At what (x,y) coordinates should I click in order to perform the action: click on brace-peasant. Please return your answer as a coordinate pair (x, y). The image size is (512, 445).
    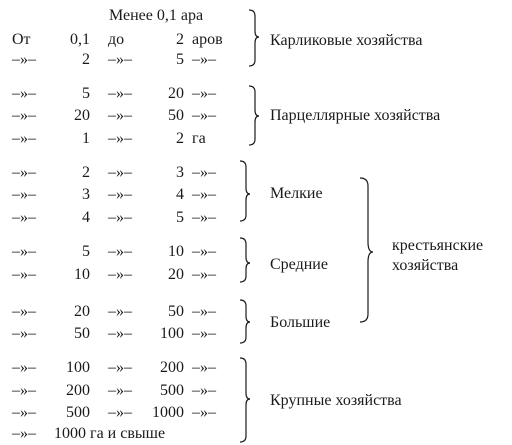
    Looking at the image, I should click on (366, 250).